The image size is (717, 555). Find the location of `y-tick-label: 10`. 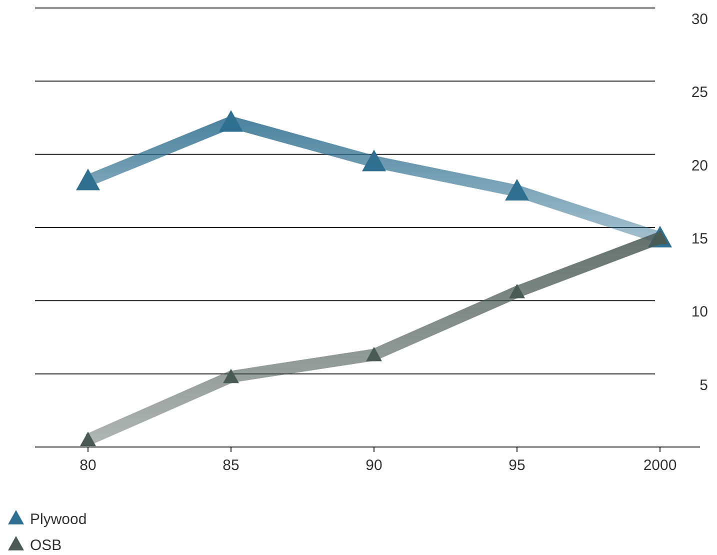

y-tick-label: 10 is located at coordinates (699, 312).